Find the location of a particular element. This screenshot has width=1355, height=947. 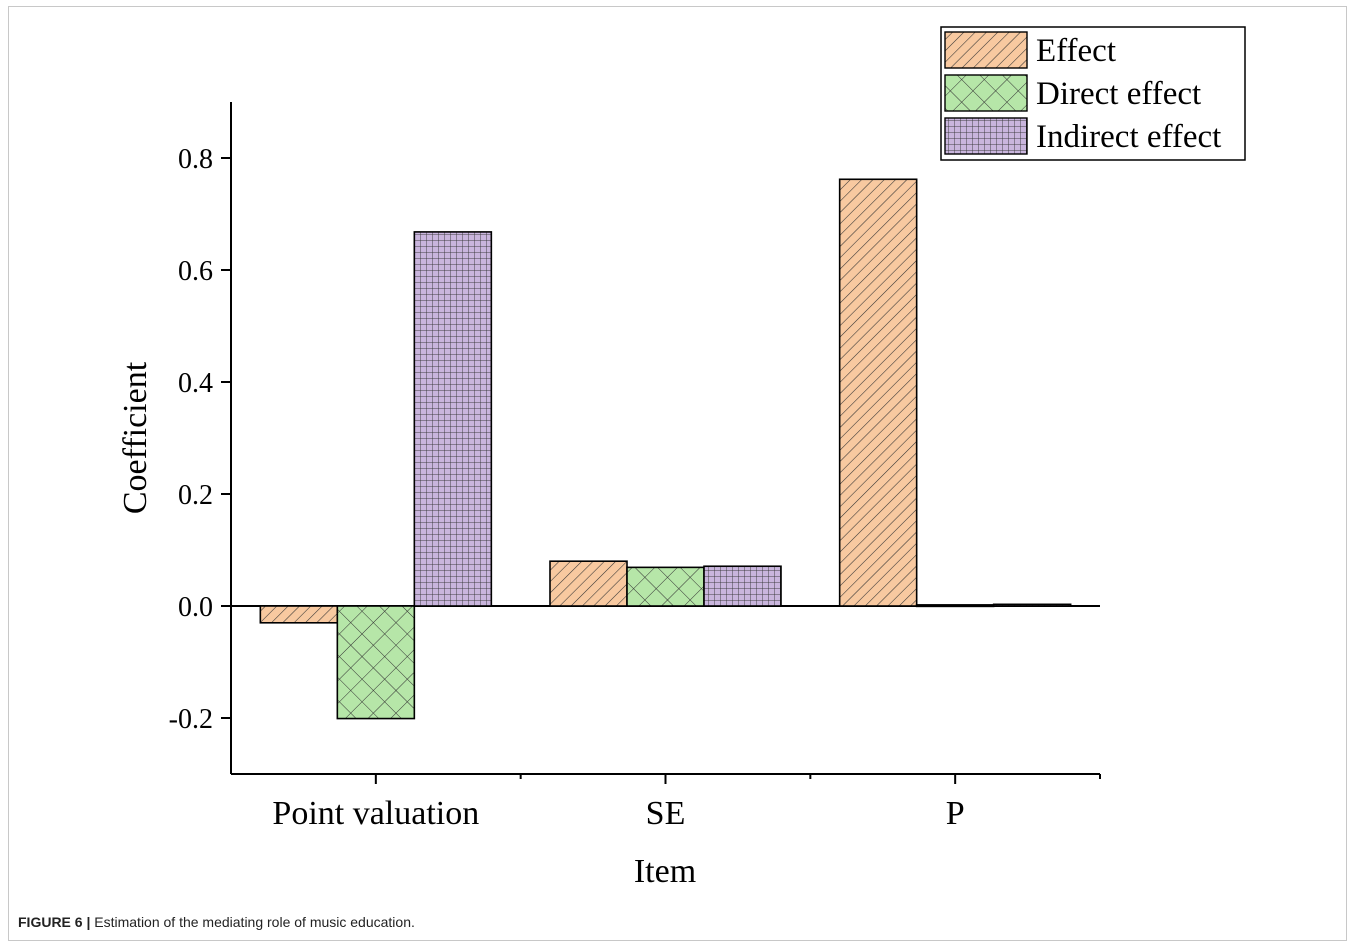

y-tick-label: 0.0 is located at coordinates (195, 607).